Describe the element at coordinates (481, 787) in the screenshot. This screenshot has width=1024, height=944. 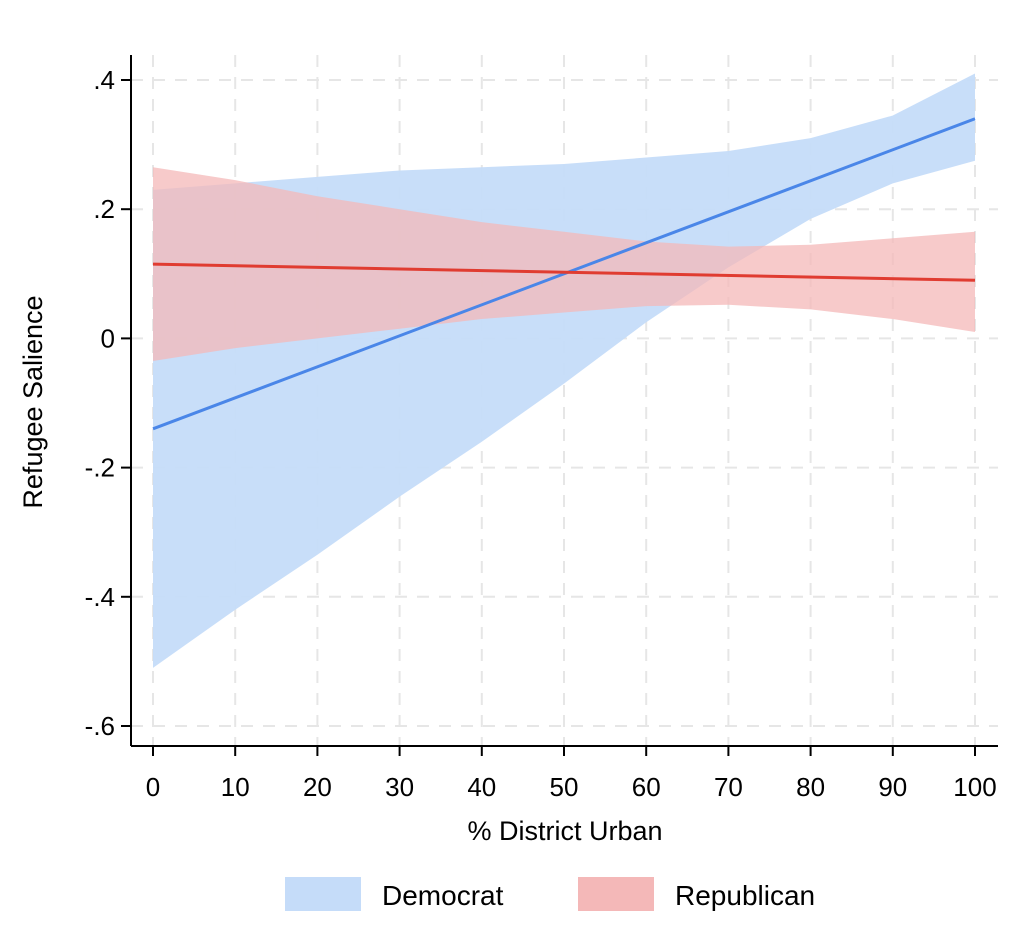
I see `x-tick-label: 40` at that location.